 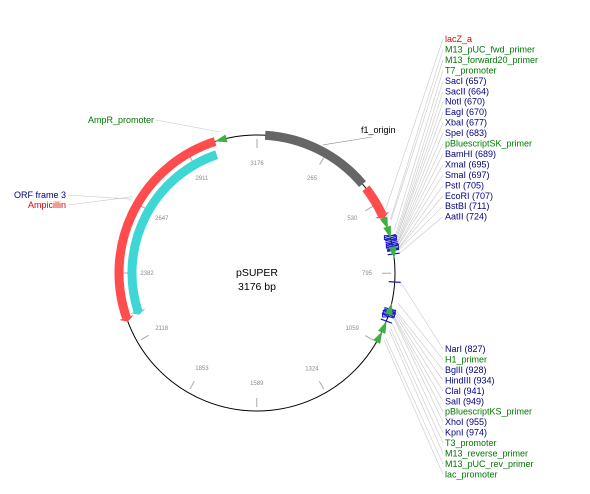 What do you see at coordinates (367, 274) in the screenshot?
I see `tick-label: 795` at bounding box center [367, 274].